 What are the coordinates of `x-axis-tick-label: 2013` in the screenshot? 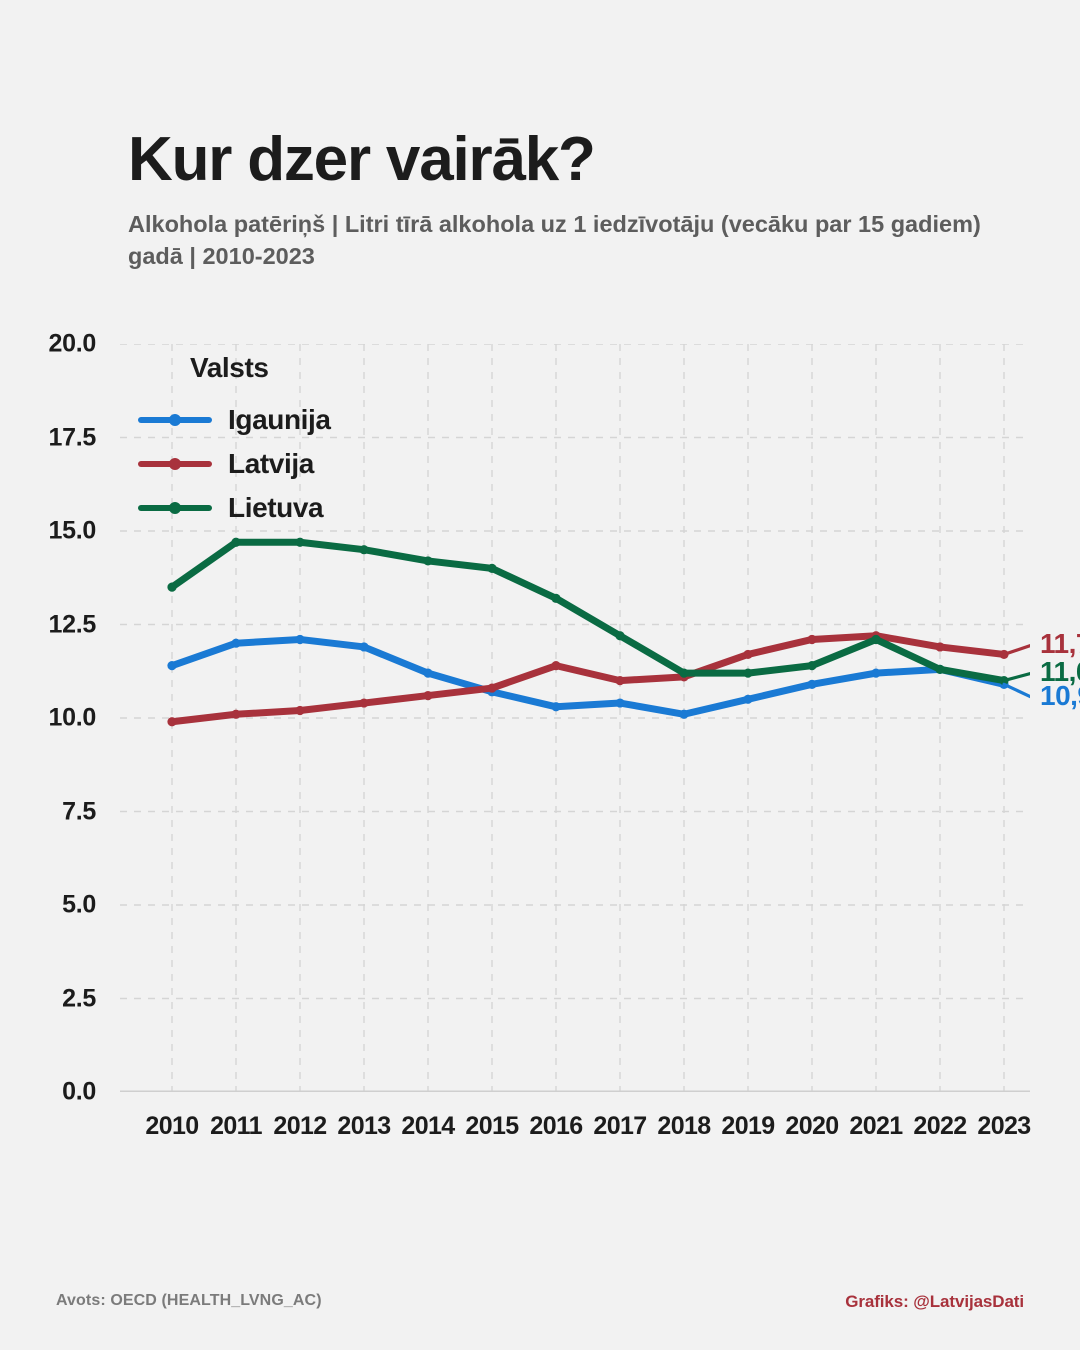 It's located at (364, 1126).